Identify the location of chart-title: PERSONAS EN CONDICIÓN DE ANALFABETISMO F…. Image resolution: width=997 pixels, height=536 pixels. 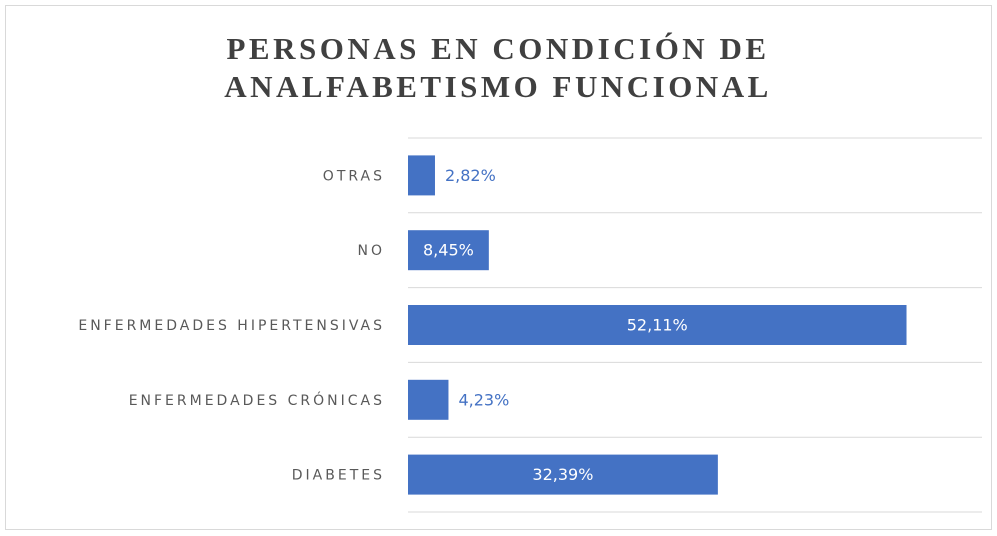
(498, 67).